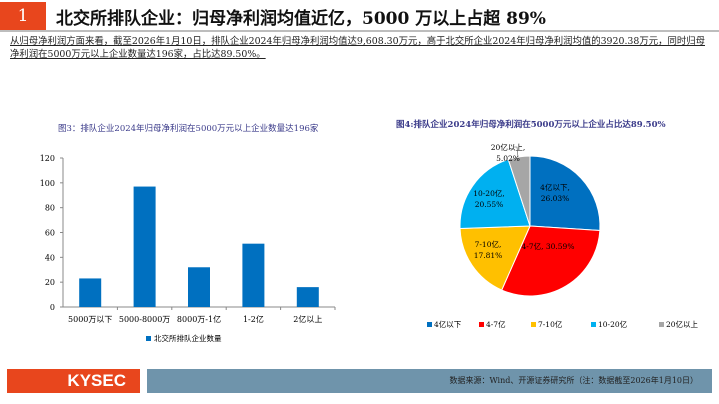 Image resolution: width=719 pixels, height=404 pixels. Describe the element at coordinates (429, 324) in the screenshot. I see `legend-swatch-4亿以下` at that location.